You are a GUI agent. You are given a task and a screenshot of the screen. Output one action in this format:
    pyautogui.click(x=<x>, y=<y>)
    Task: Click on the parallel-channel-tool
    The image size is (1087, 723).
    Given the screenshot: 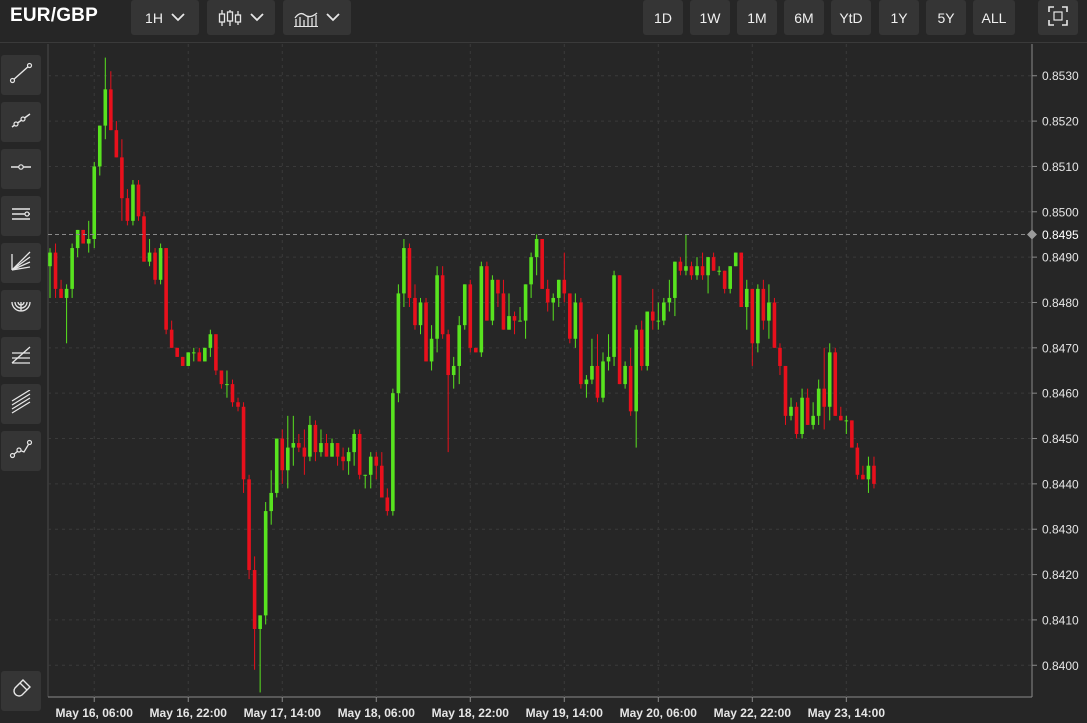 What is the action you would take?
    pyautogui.click(x=21, y=216)
    